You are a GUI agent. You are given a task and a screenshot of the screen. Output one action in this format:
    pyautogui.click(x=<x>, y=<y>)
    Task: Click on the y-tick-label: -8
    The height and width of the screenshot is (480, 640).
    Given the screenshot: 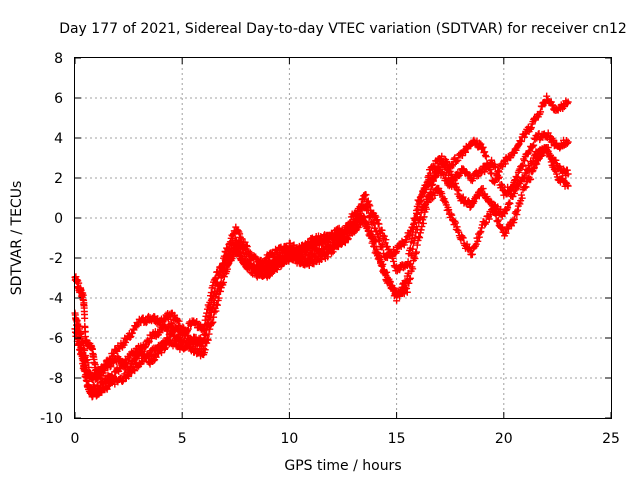 What is the action you would take?
    pyautogui.click(x=56, y=379)
    